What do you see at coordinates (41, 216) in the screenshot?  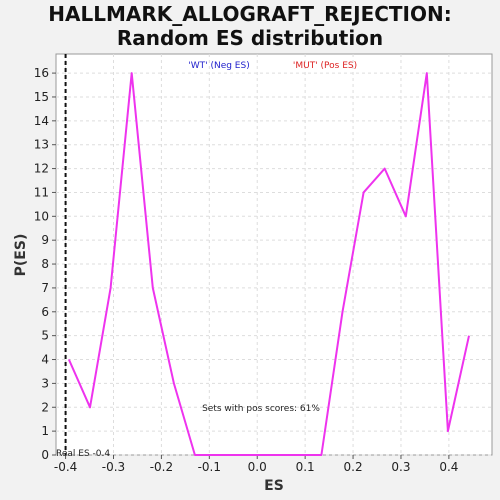 I see `y-tick-label: 10` at bounding box center [41, 216].